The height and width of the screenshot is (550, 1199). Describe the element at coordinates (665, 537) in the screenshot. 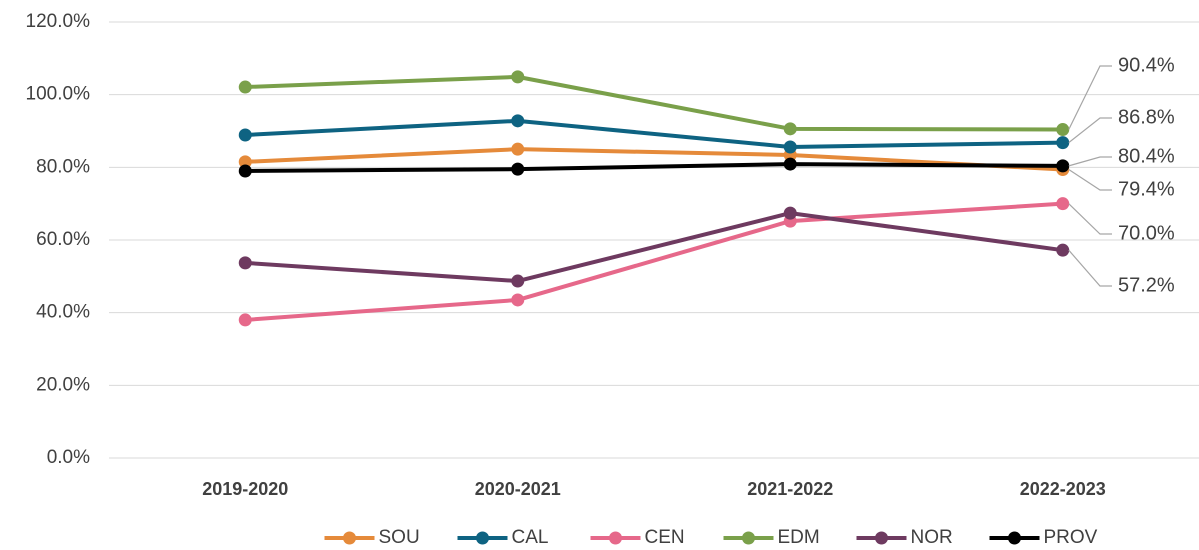

I see `legend-label: CEN` at that location.